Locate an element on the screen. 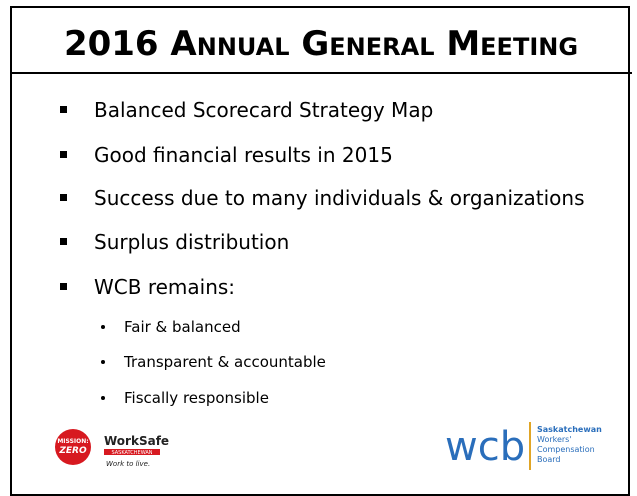 The height and width of the screenshot is (496, 637). sub-bullet: Fair & balanced is located at coordinates (182, 327).